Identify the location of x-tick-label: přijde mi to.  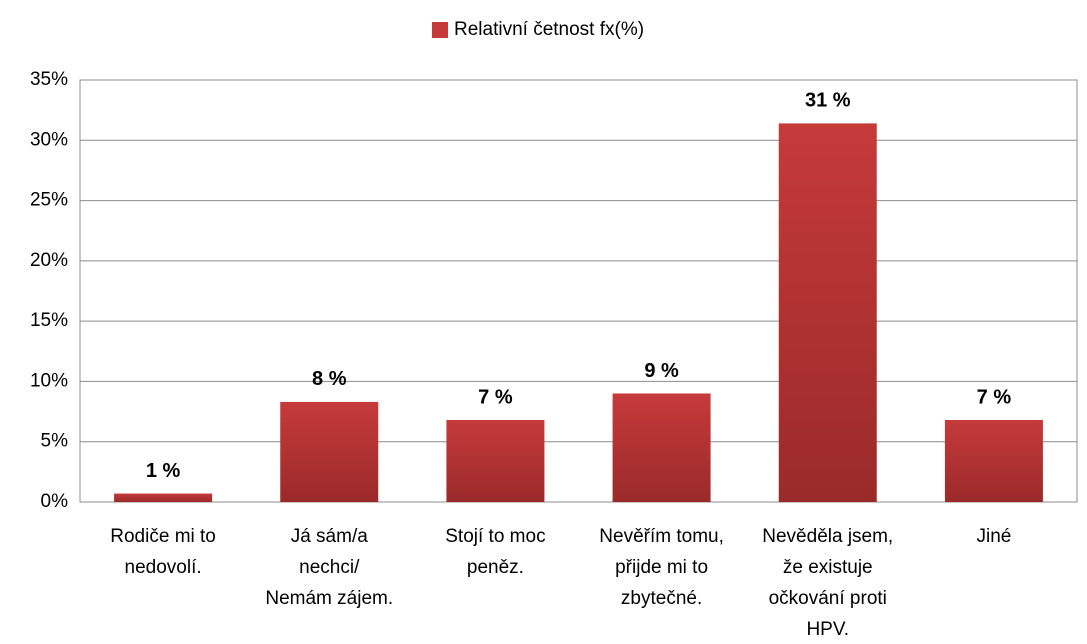
(661, 567).